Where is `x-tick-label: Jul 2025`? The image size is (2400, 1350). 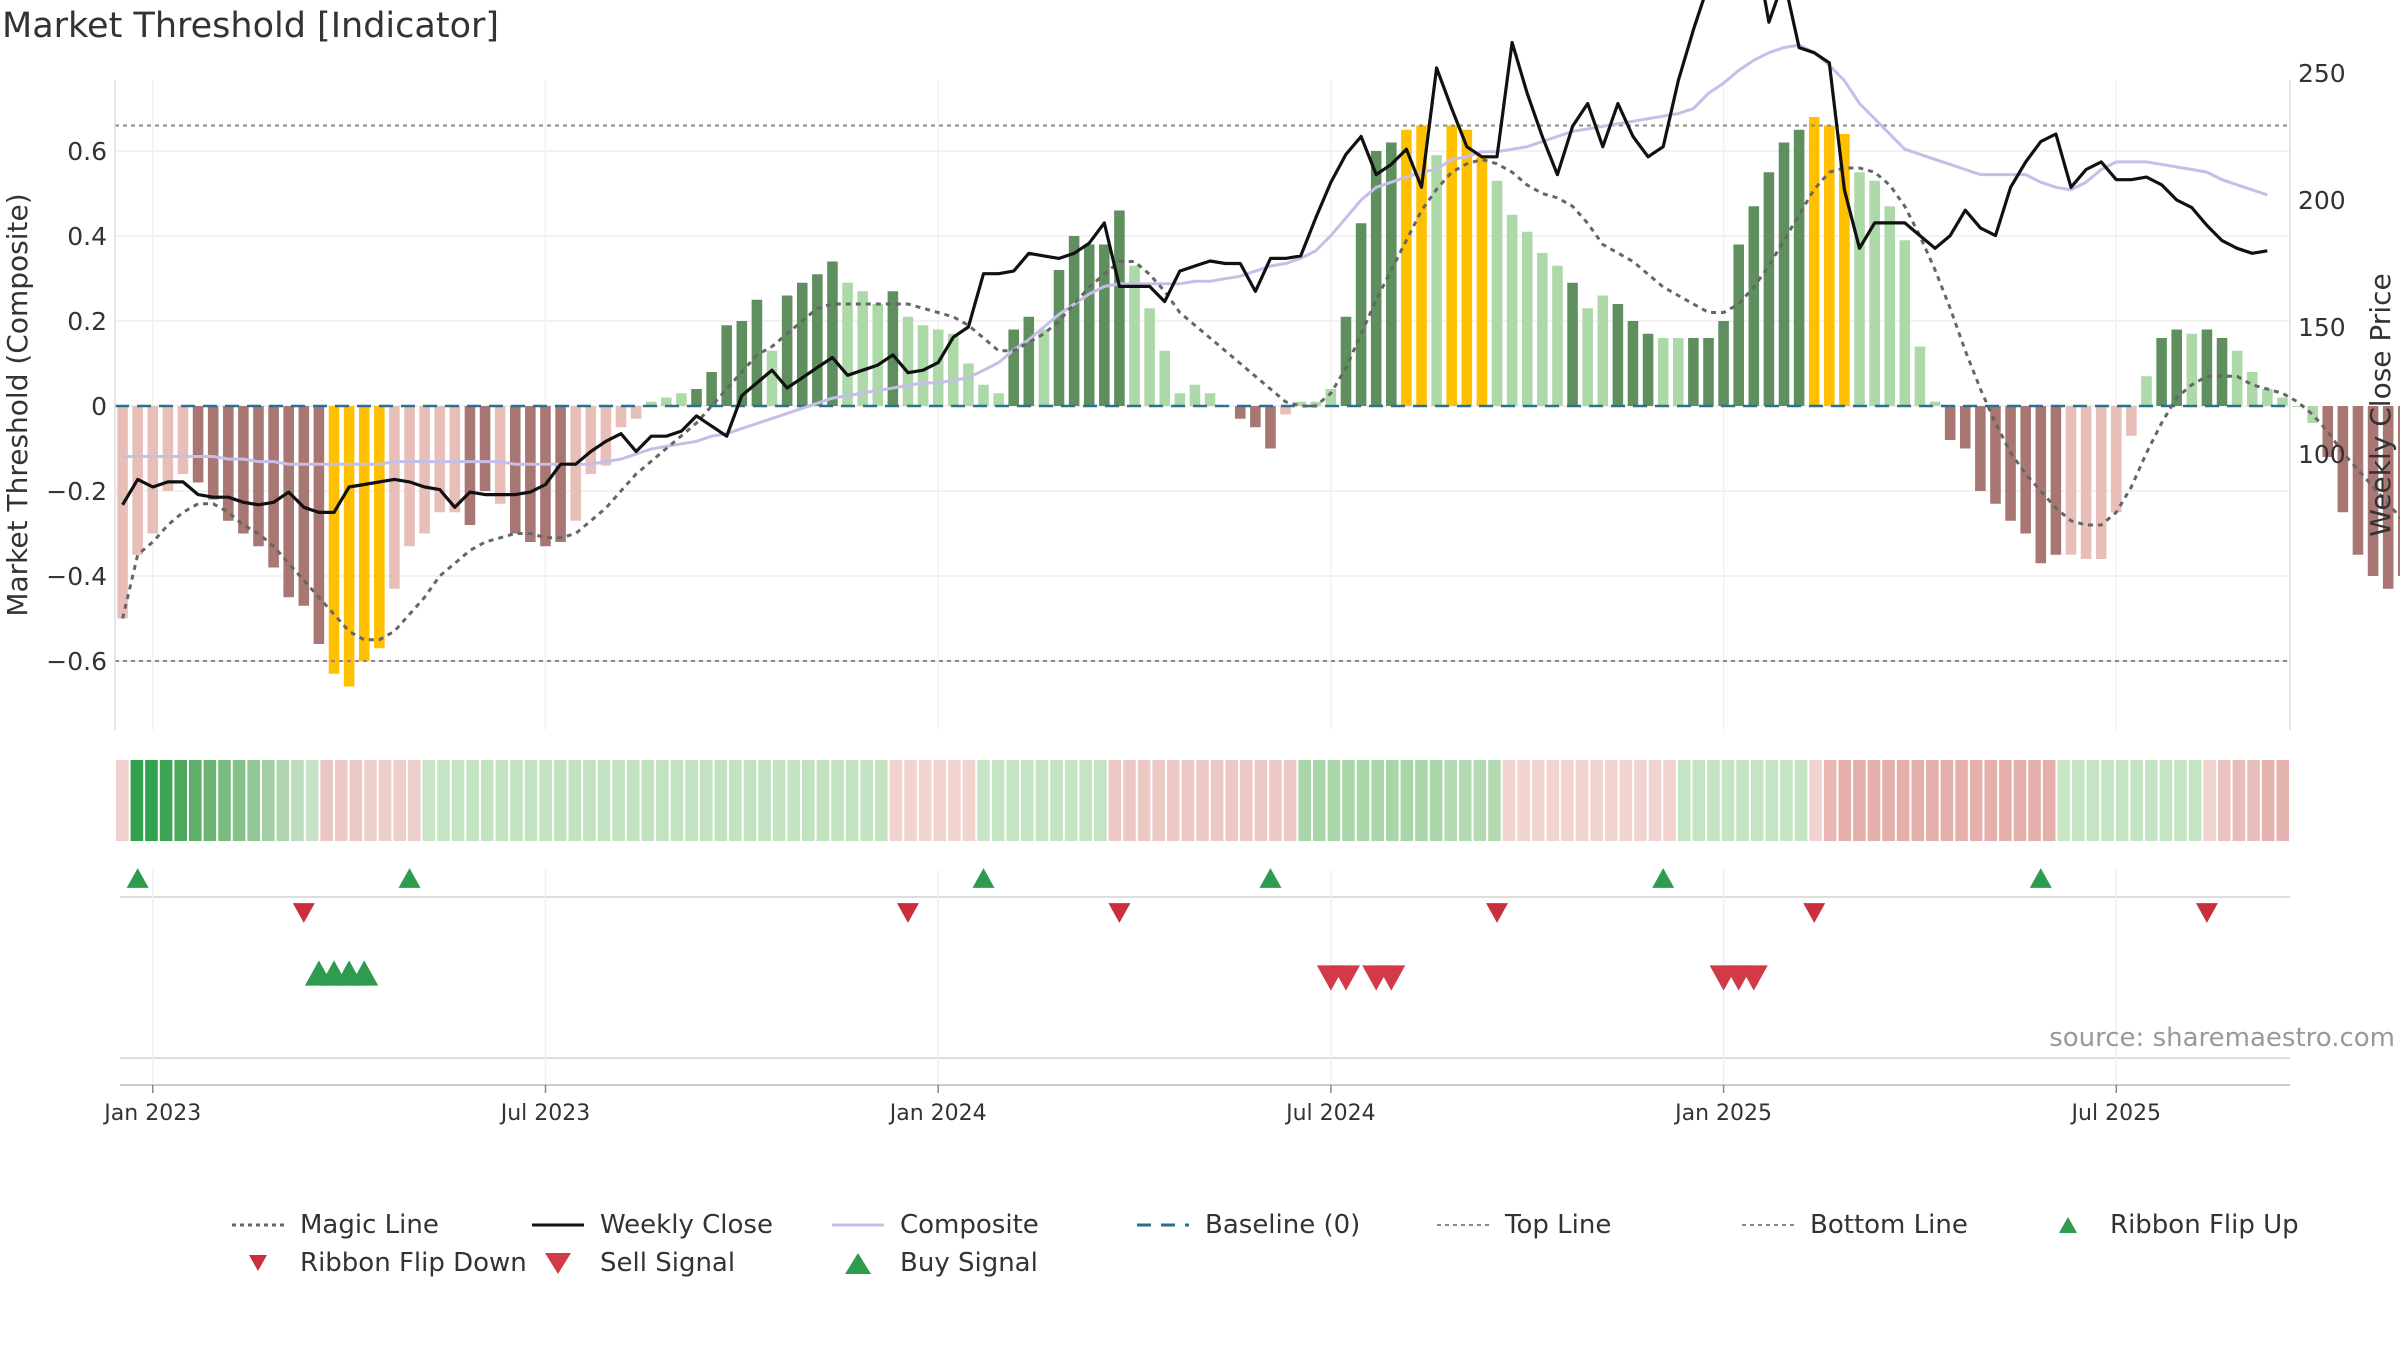
x-tick-label: Jul 2025 is located at coordinates (2116, 1113).